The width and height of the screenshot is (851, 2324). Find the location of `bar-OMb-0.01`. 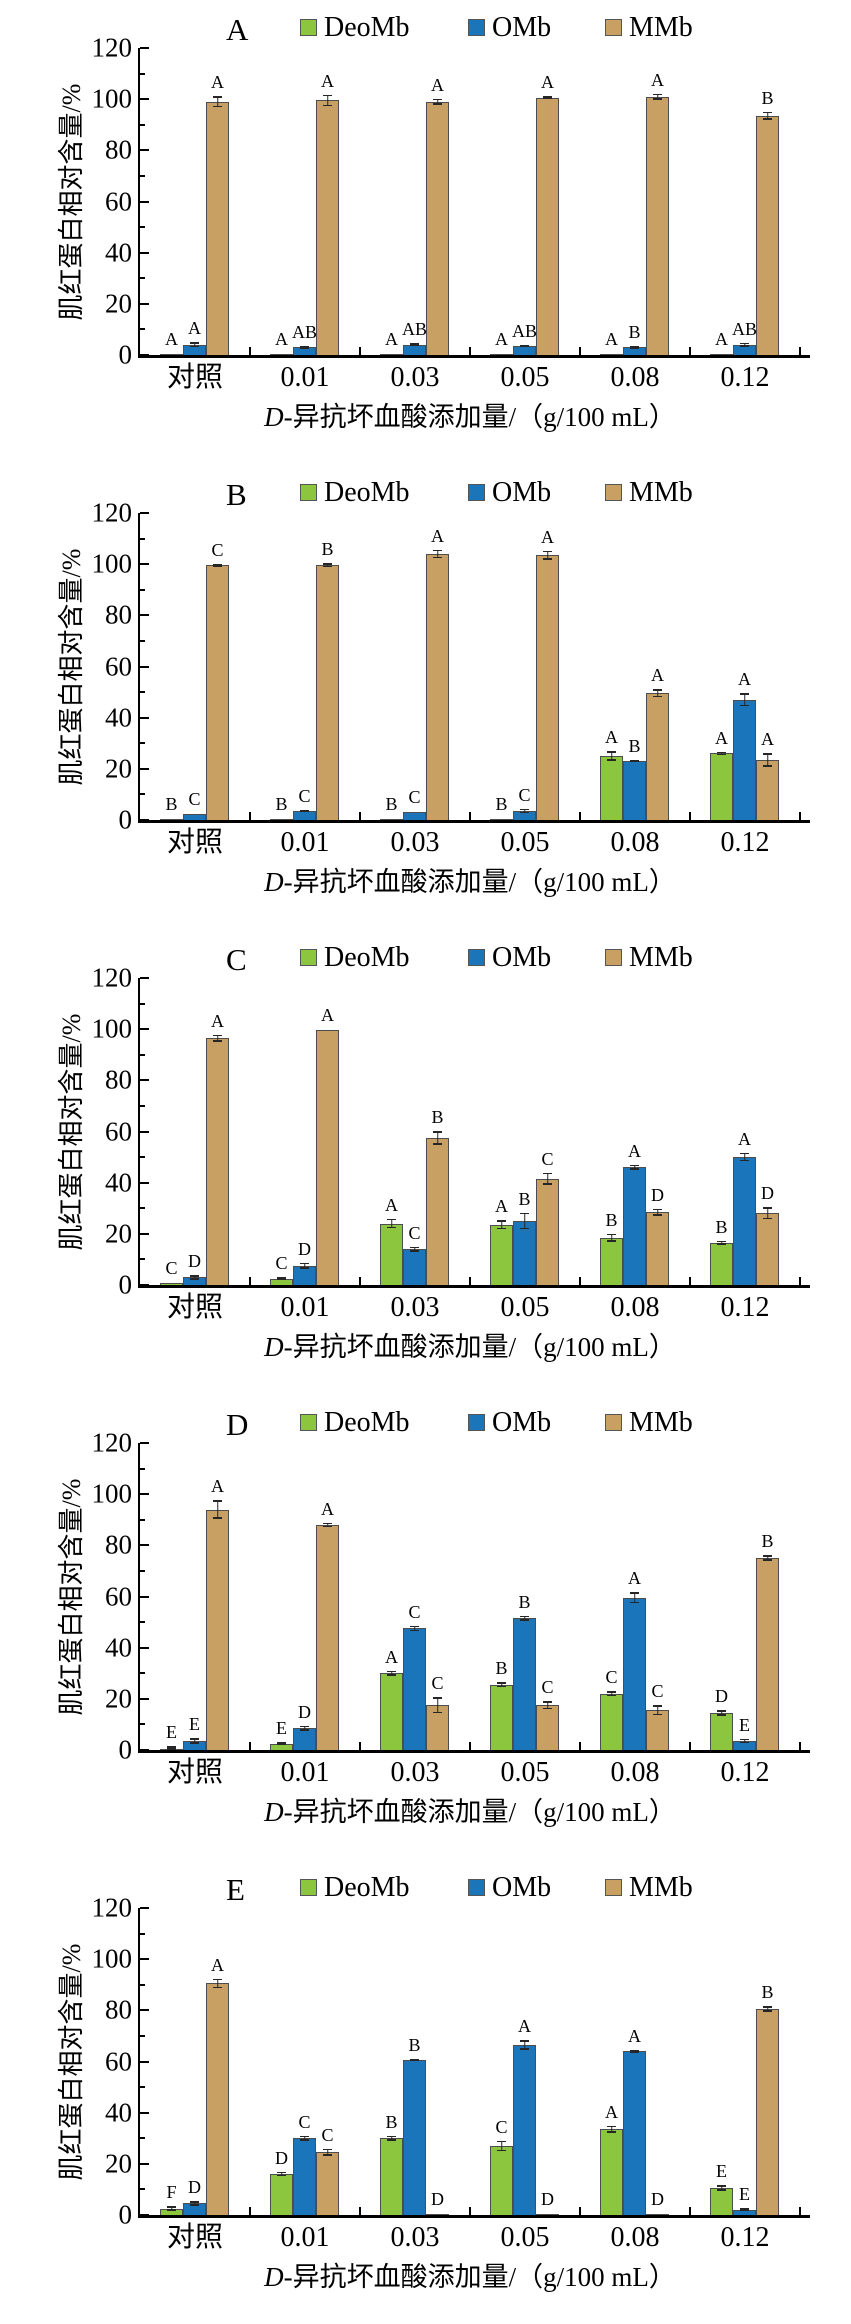

bar-OMb-0.01 is located at coordinates (304, 815).